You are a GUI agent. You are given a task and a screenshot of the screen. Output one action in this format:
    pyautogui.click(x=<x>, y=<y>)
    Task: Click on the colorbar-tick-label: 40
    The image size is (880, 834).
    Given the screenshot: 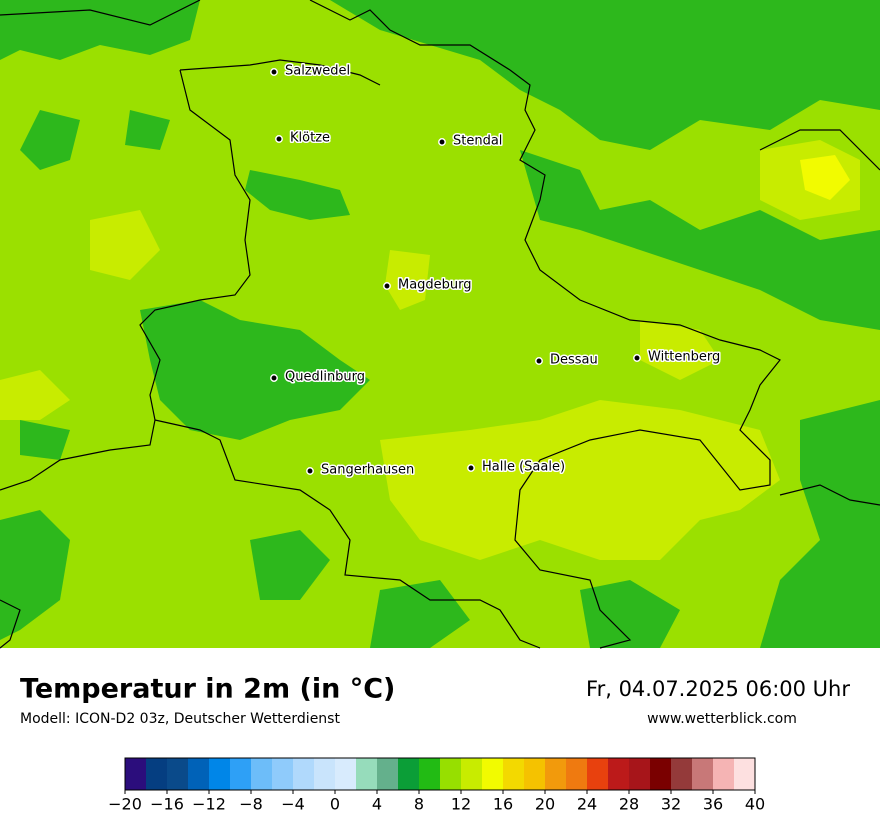 What is the action you would take?
    pyautogui.click(x=755, y=804)
    